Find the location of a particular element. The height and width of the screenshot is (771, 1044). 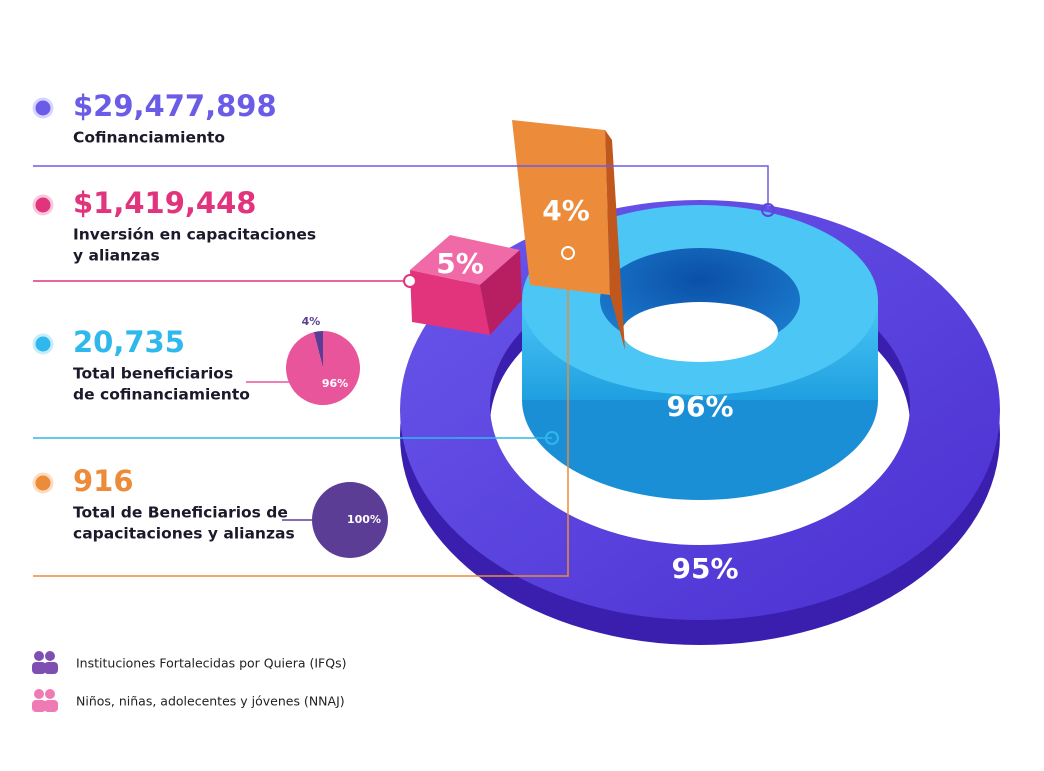

item-label: capacitaciones y alianzas is located at coordinates (184, 534).